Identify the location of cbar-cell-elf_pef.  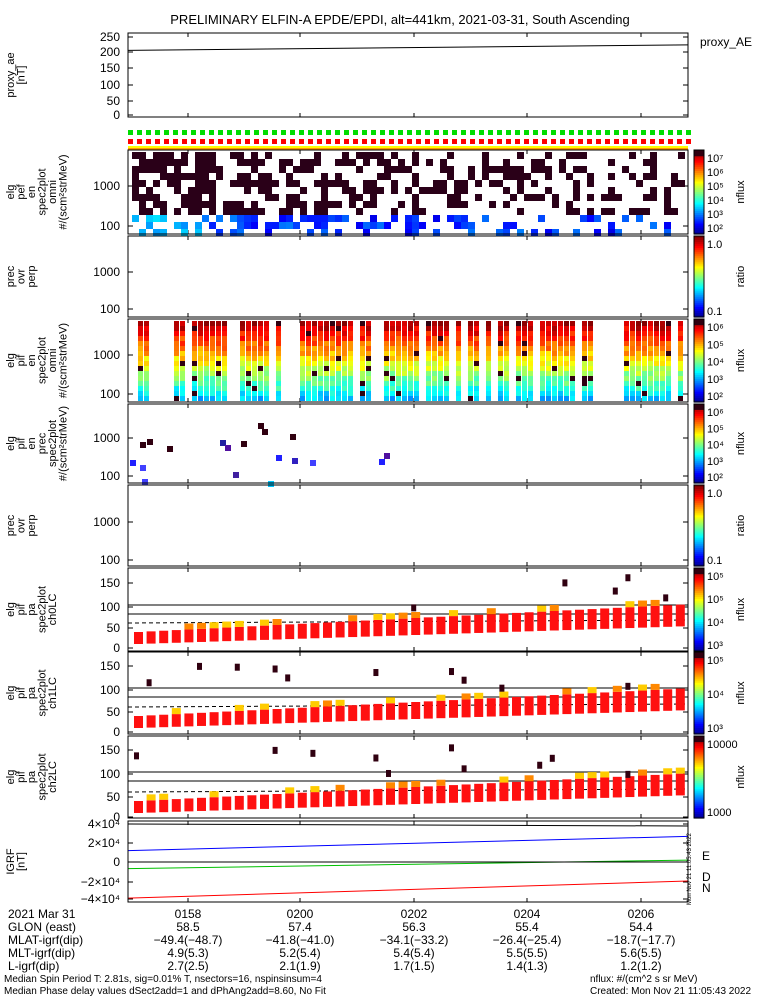
(699, 164).